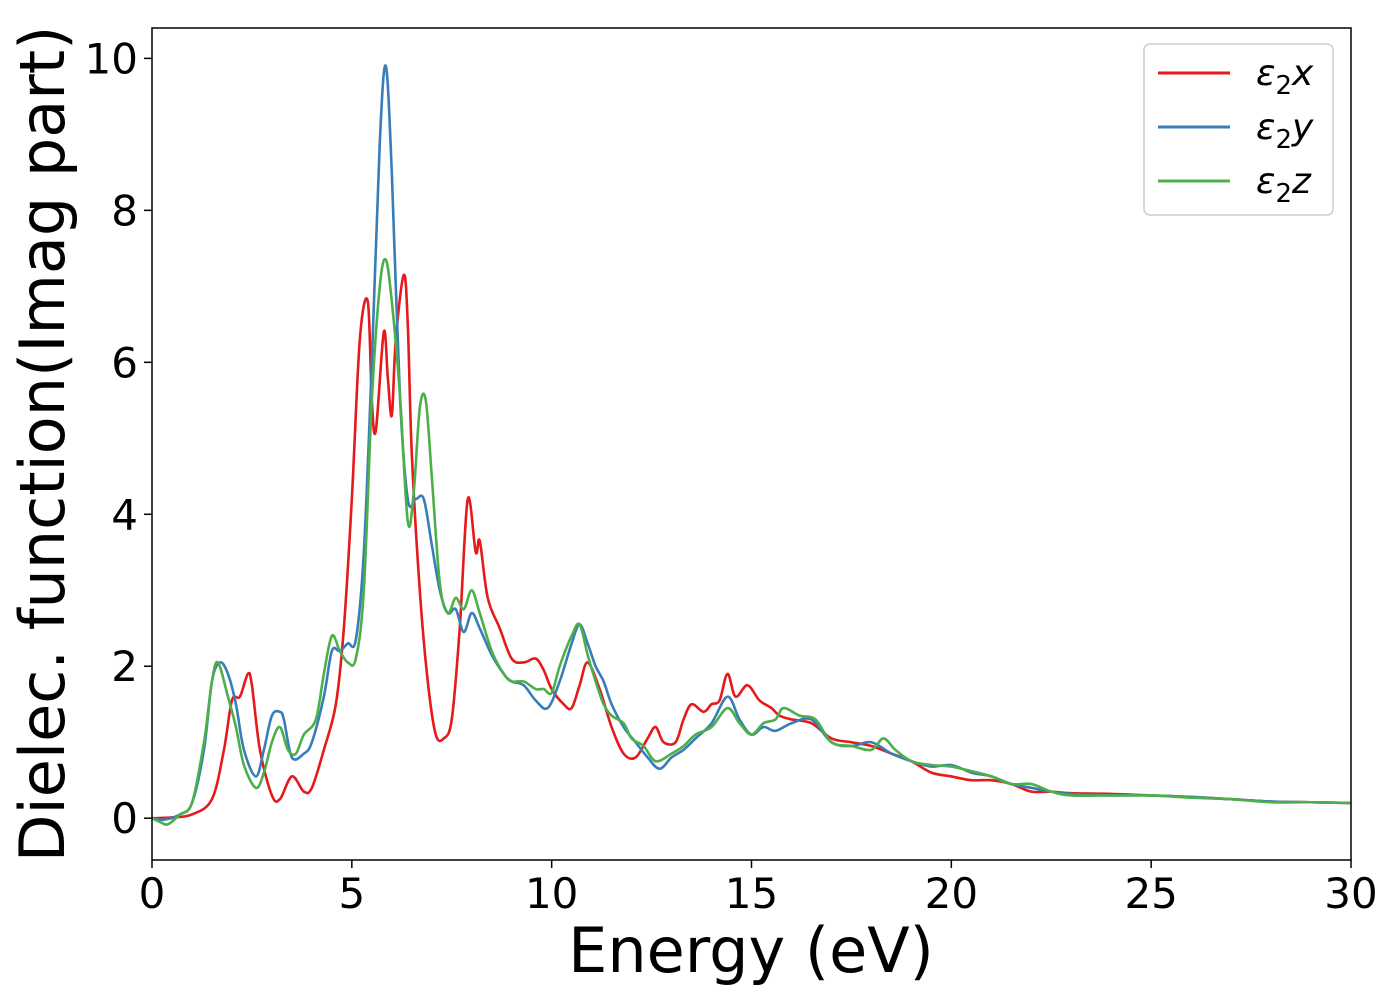 Image resolution: width=1400 pixels, height=1000 pixels. Describe the element at coordinates (124, 818) in the screenshot. I see `y-tick-label: 0` at that location.